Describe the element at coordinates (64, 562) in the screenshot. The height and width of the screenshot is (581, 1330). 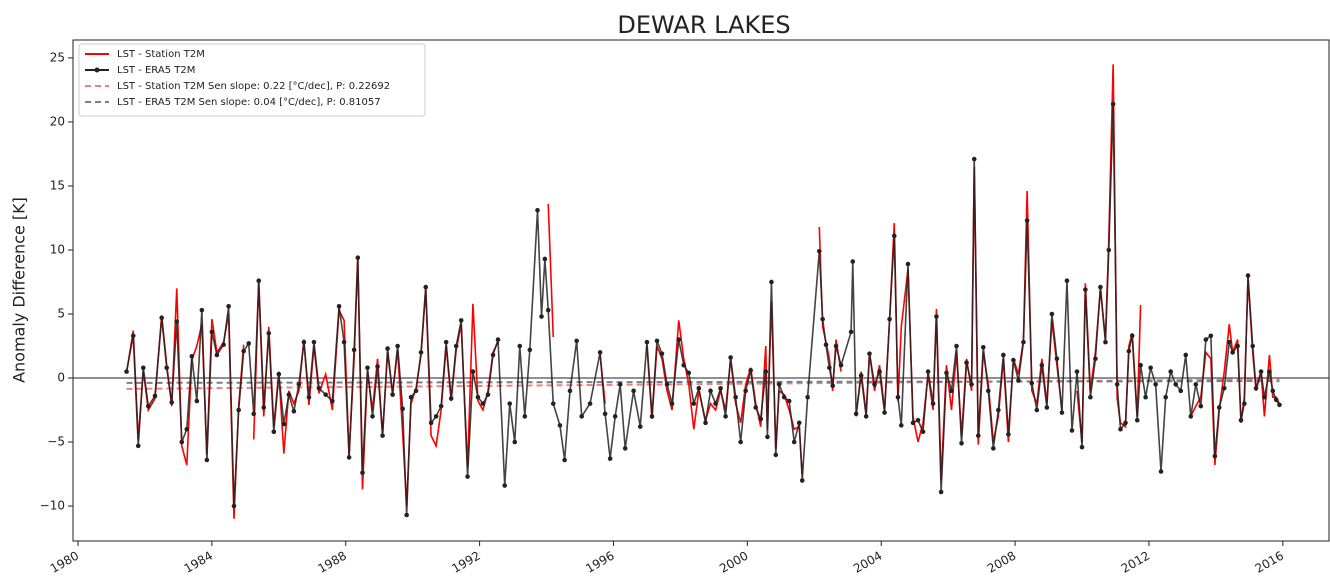
I see `x-tick-label: 1980` at that location.